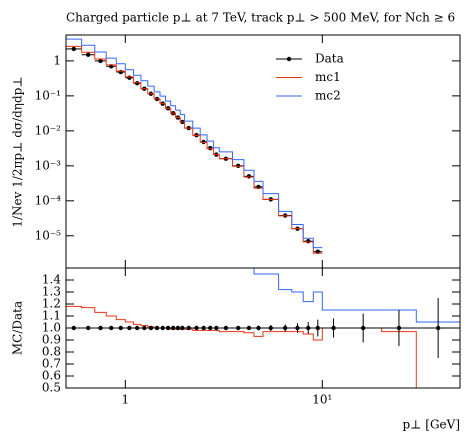 This screenshot has height=443, width=469. Describe the element at coordinates (48, 95) in the screenshot. I see `y-tick-label: 10⁻¹` at that location.